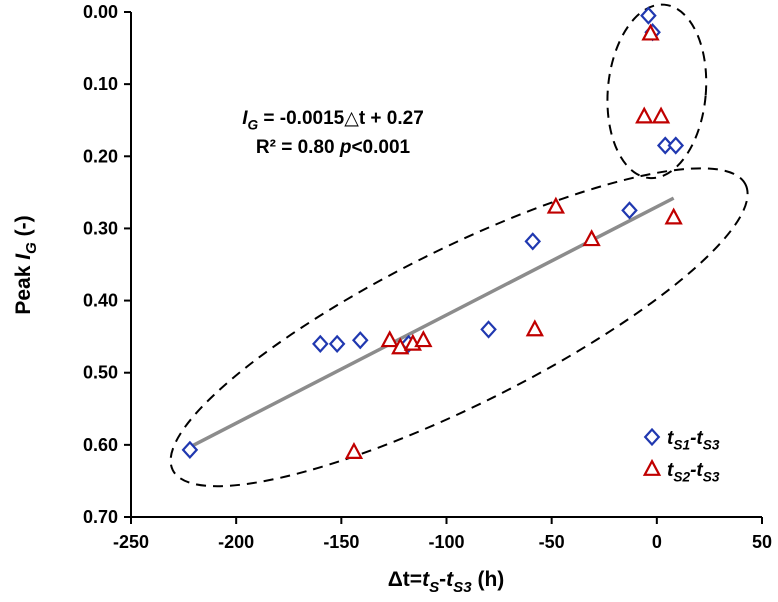 Image resolution: width=778 pixels, height=602 pixels. What do you see at coordinates (652, 437) in the screenshot?
I see `legend-marker-diamond` at bounding box center [652, 437].